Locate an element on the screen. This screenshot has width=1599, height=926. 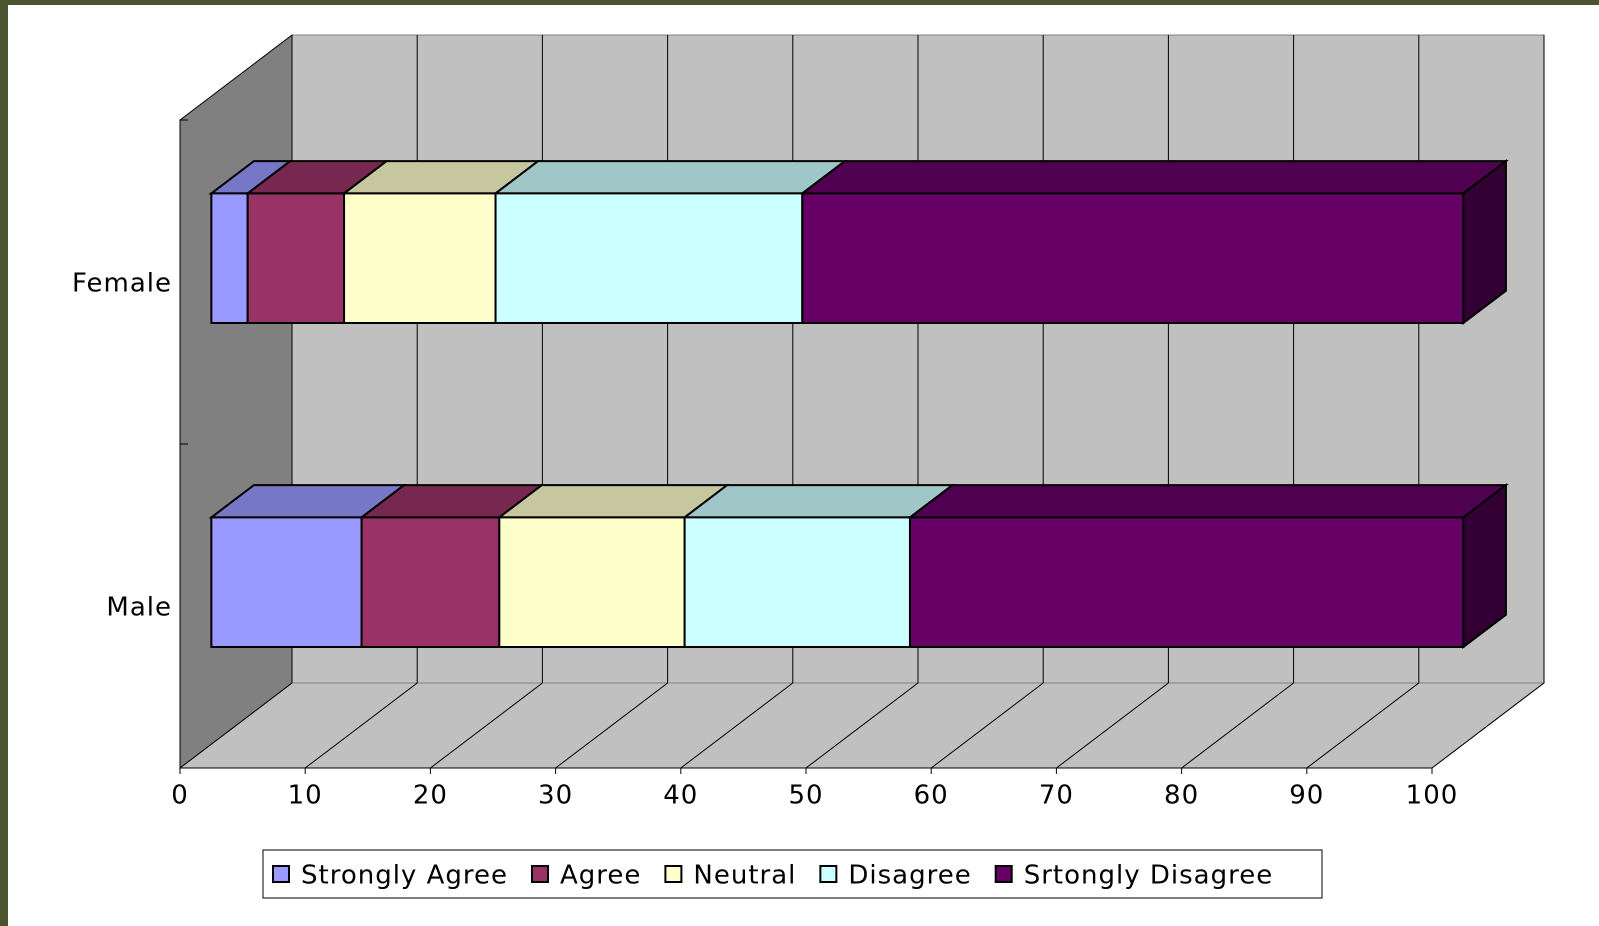
x-tick-label: 0 is located at coordinates (180, 796).